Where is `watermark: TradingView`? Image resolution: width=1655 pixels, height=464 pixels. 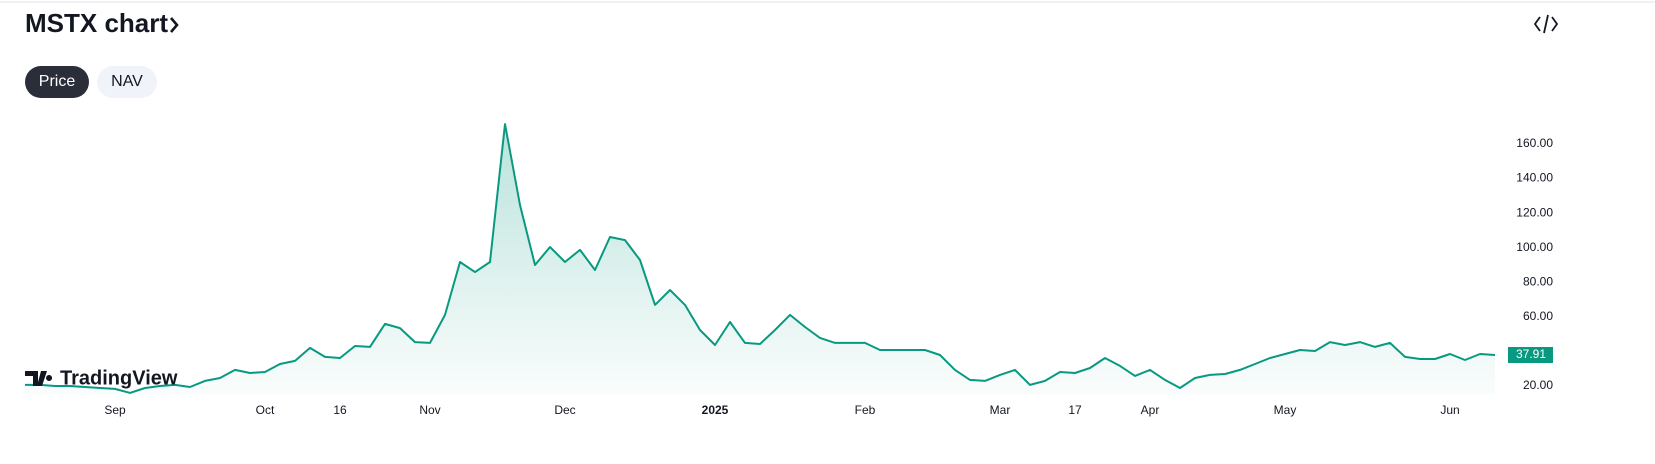 watermark: TradingView is located at coordinates (101, 378).